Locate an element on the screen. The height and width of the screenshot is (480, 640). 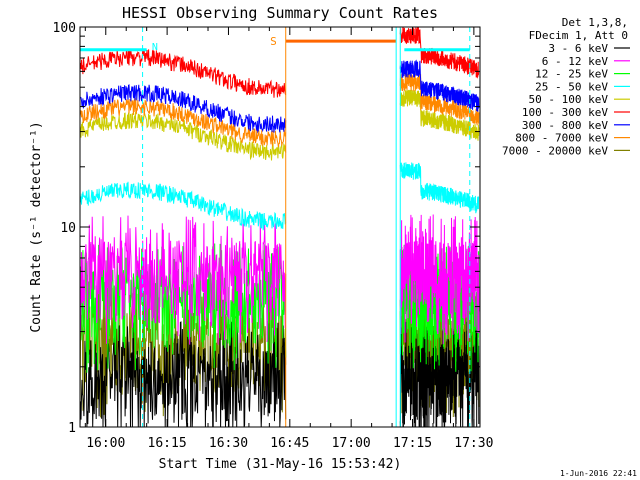
legend-label-3: 25 - 50 keV is located at coordinates (571, 86).